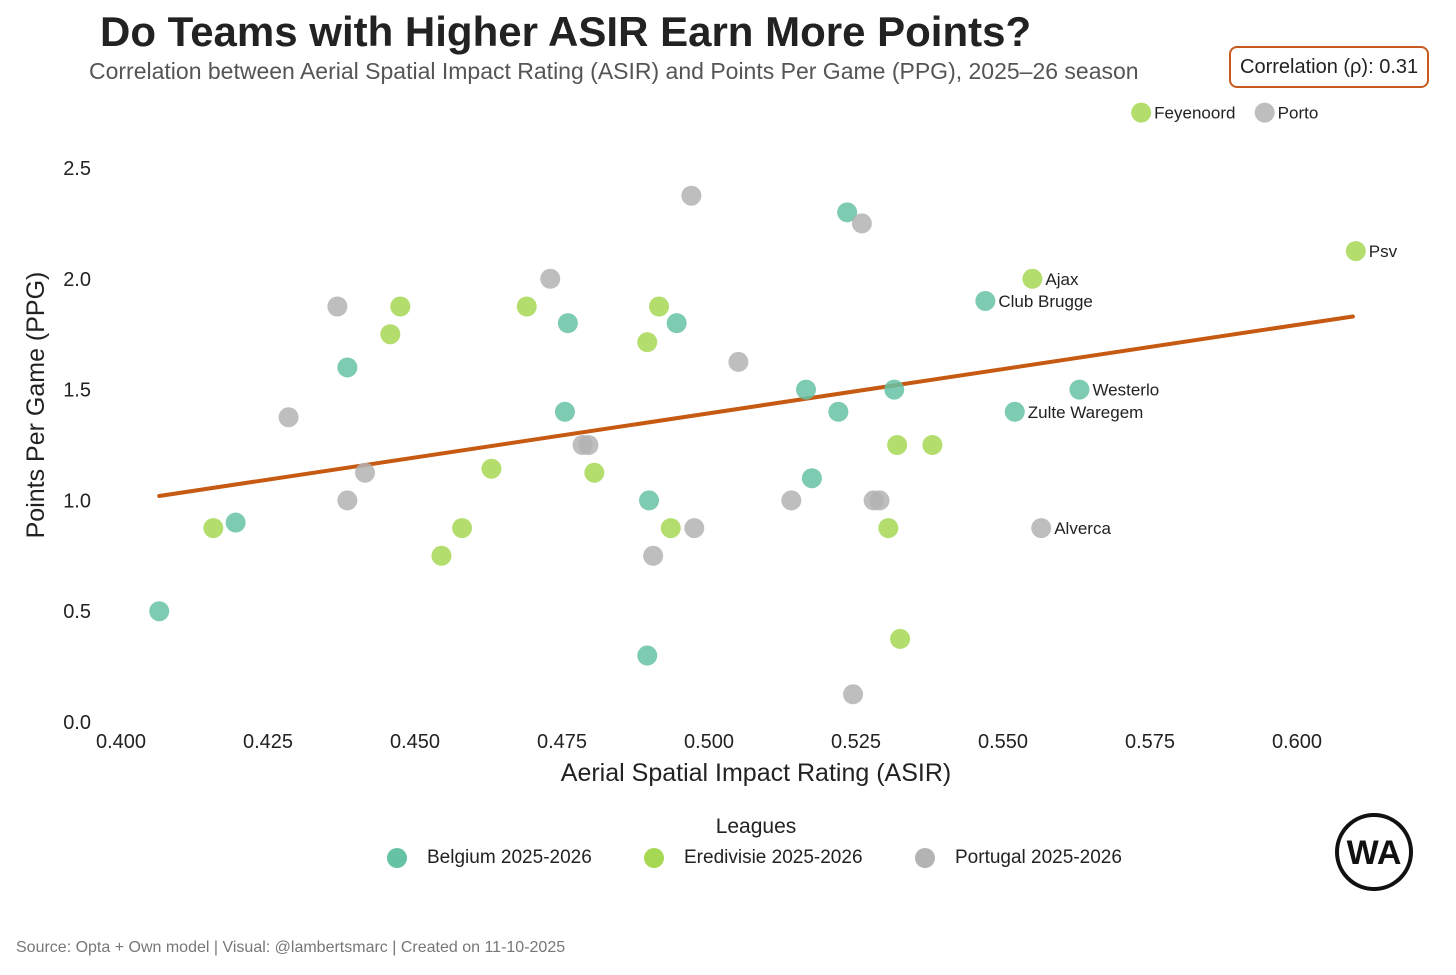  I want to click on point-label: Psv, so click(1383, 251).